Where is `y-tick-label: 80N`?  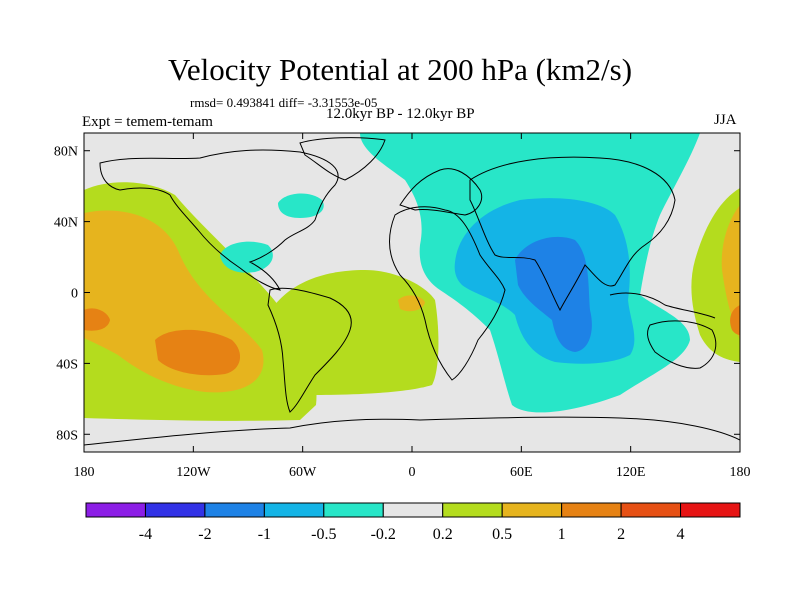
y-tick-label: 80N is located at coordinates (66, 152).